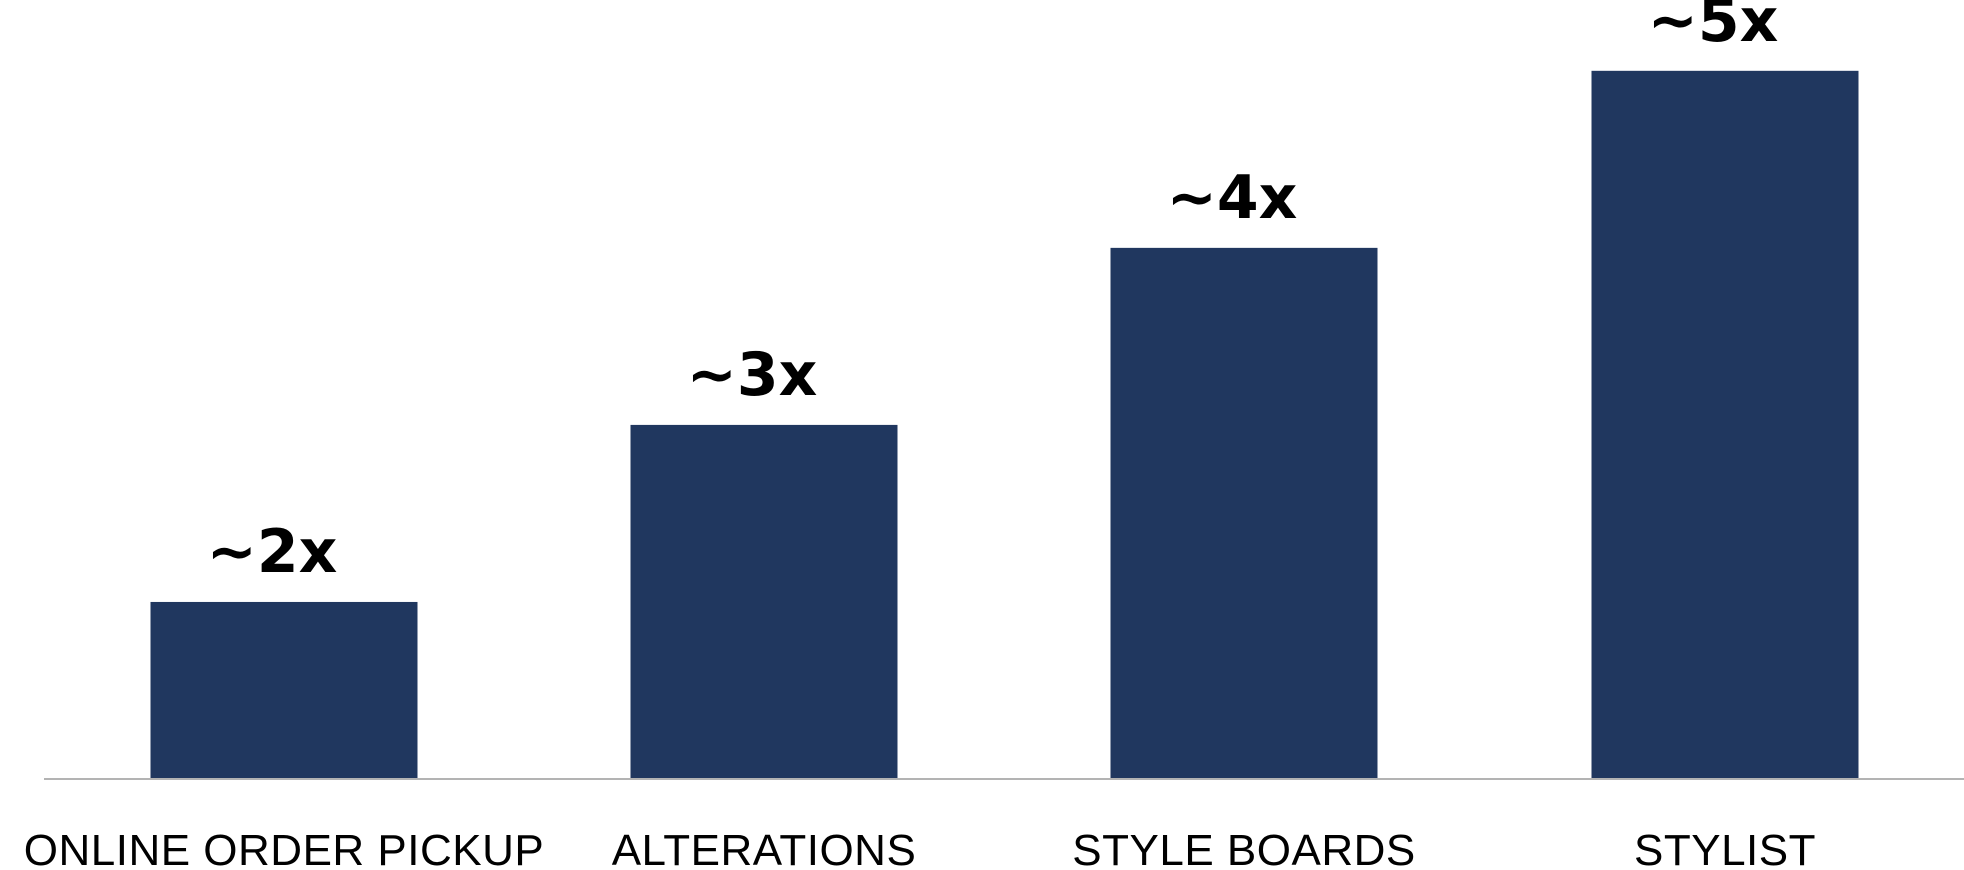  Describe the element at coordinates (284, 848) in the screenshot. I see `category-label-0: ONLINE ORDER PICKUP` at that location.